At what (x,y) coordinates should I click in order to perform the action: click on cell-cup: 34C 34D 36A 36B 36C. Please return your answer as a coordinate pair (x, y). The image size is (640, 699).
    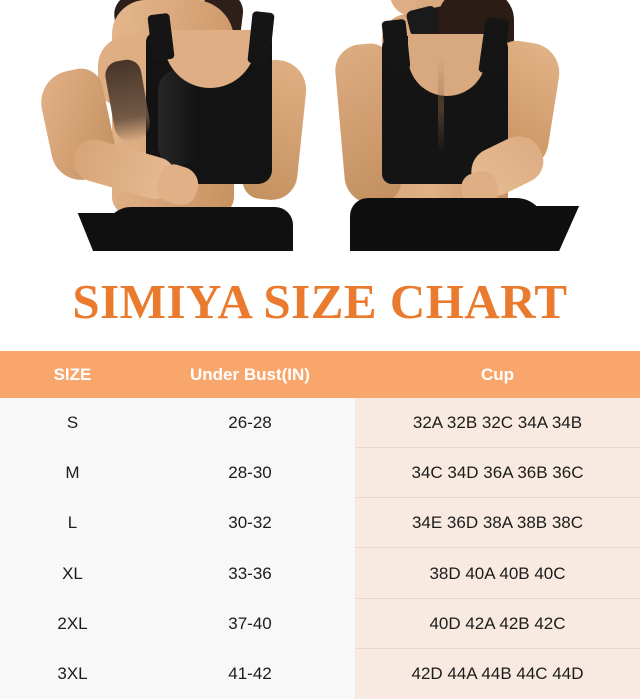
    Looking at the image, I should click on (497, 473).